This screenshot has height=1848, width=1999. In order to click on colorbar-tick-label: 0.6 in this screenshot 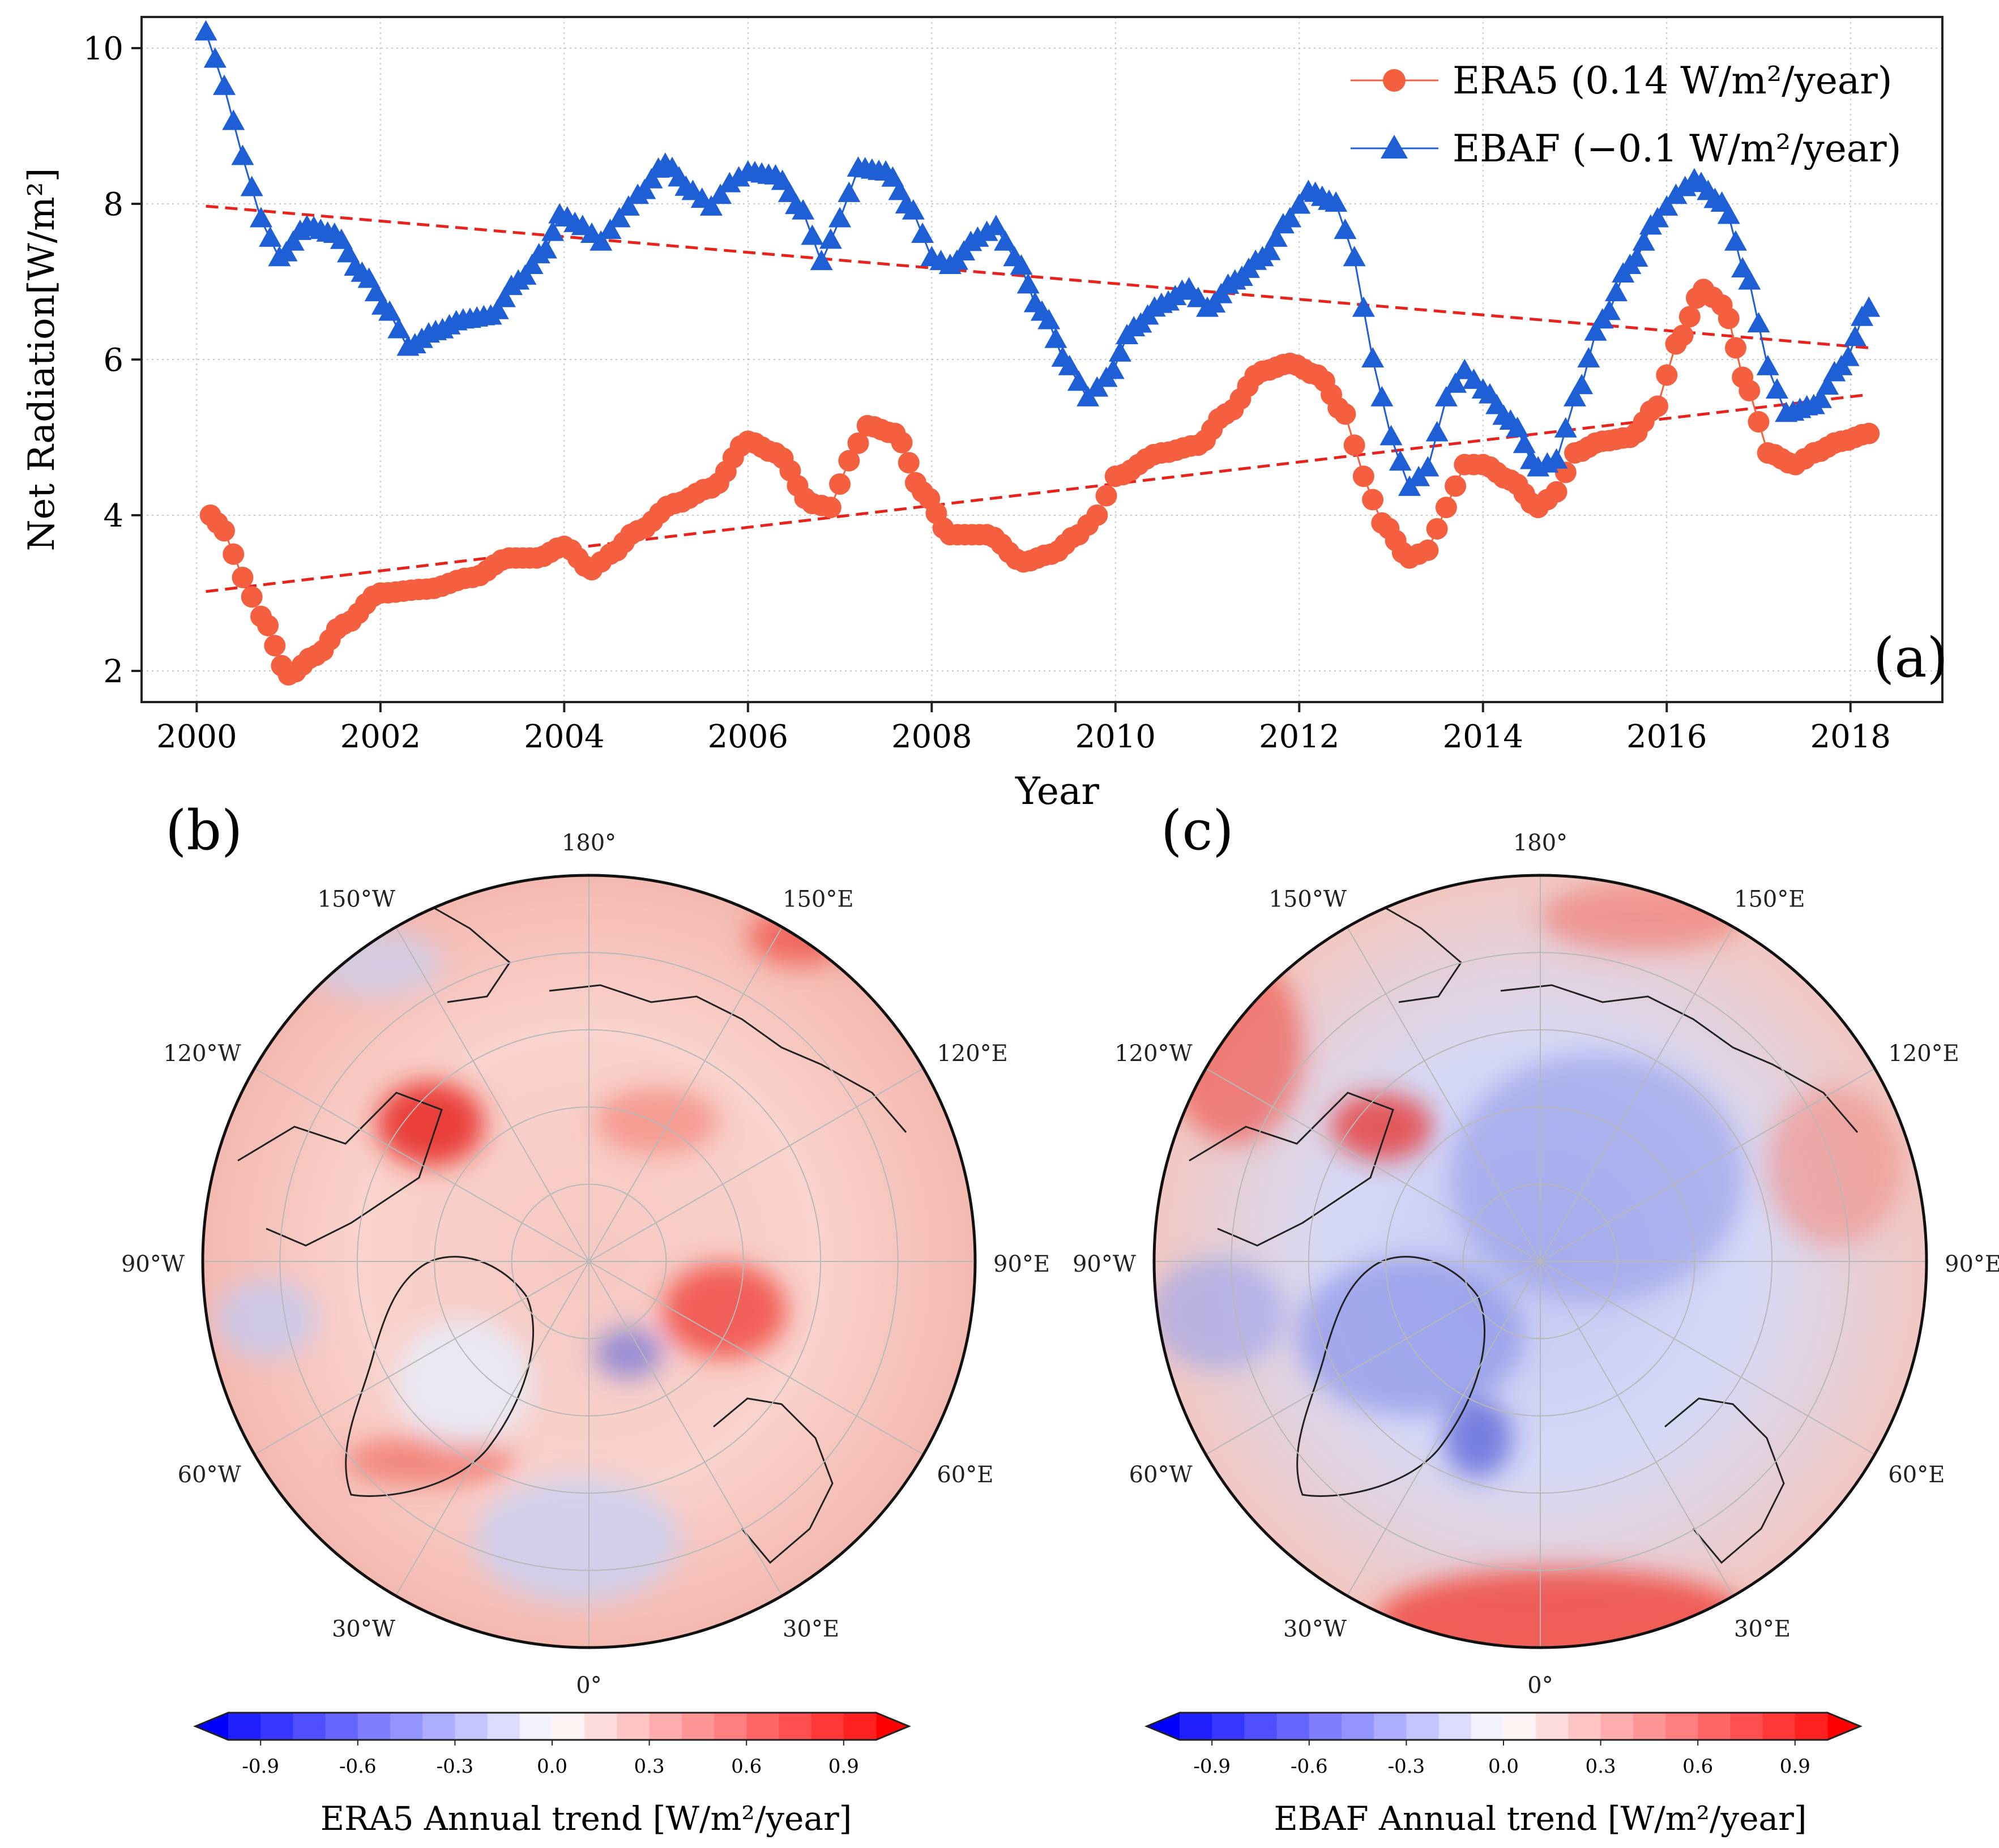, I will do `click(1697, 1766)`.